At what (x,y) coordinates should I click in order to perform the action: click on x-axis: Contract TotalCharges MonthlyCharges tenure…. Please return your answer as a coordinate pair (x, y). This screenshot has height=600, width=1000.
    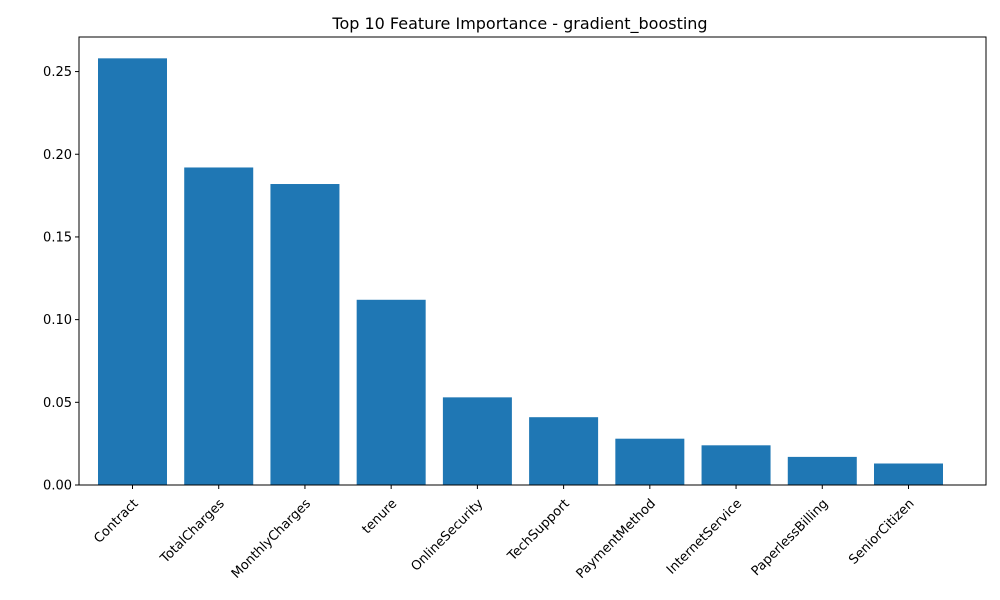
    Looking at the image, I should click on (504, 533).